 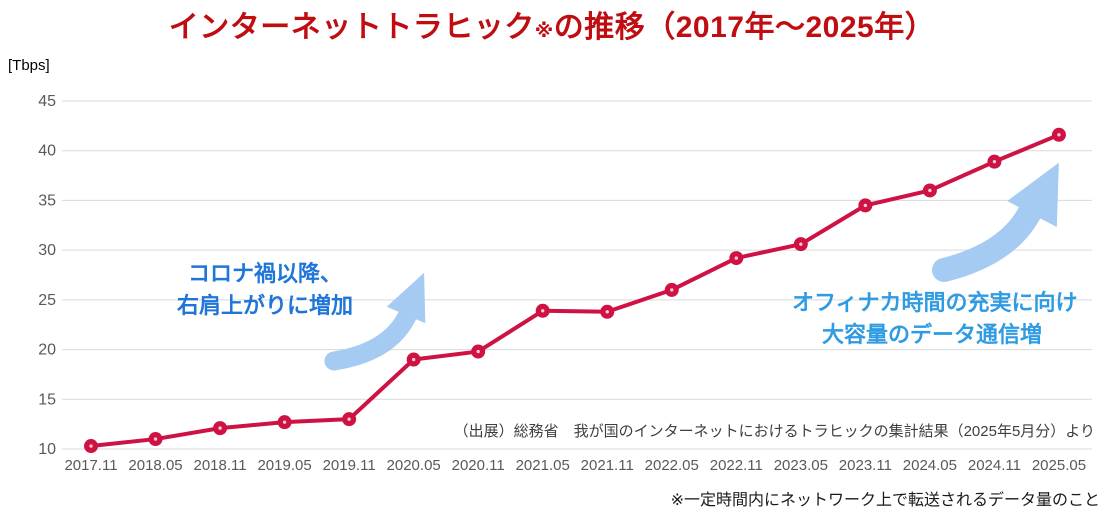 What do you see at coordinates (935, 319) in the screenshot?
I see `annotation-data-demand: オフィナカ時間の充実に向け 大容量のデータ通信増` at bounding box center [935, 319].